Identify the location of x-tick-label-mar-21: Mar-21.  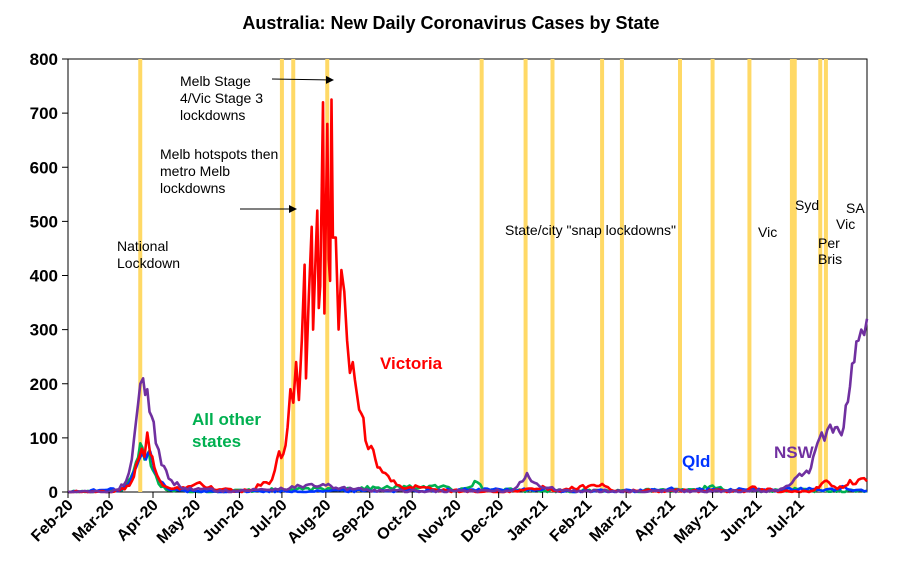
(611, 521).